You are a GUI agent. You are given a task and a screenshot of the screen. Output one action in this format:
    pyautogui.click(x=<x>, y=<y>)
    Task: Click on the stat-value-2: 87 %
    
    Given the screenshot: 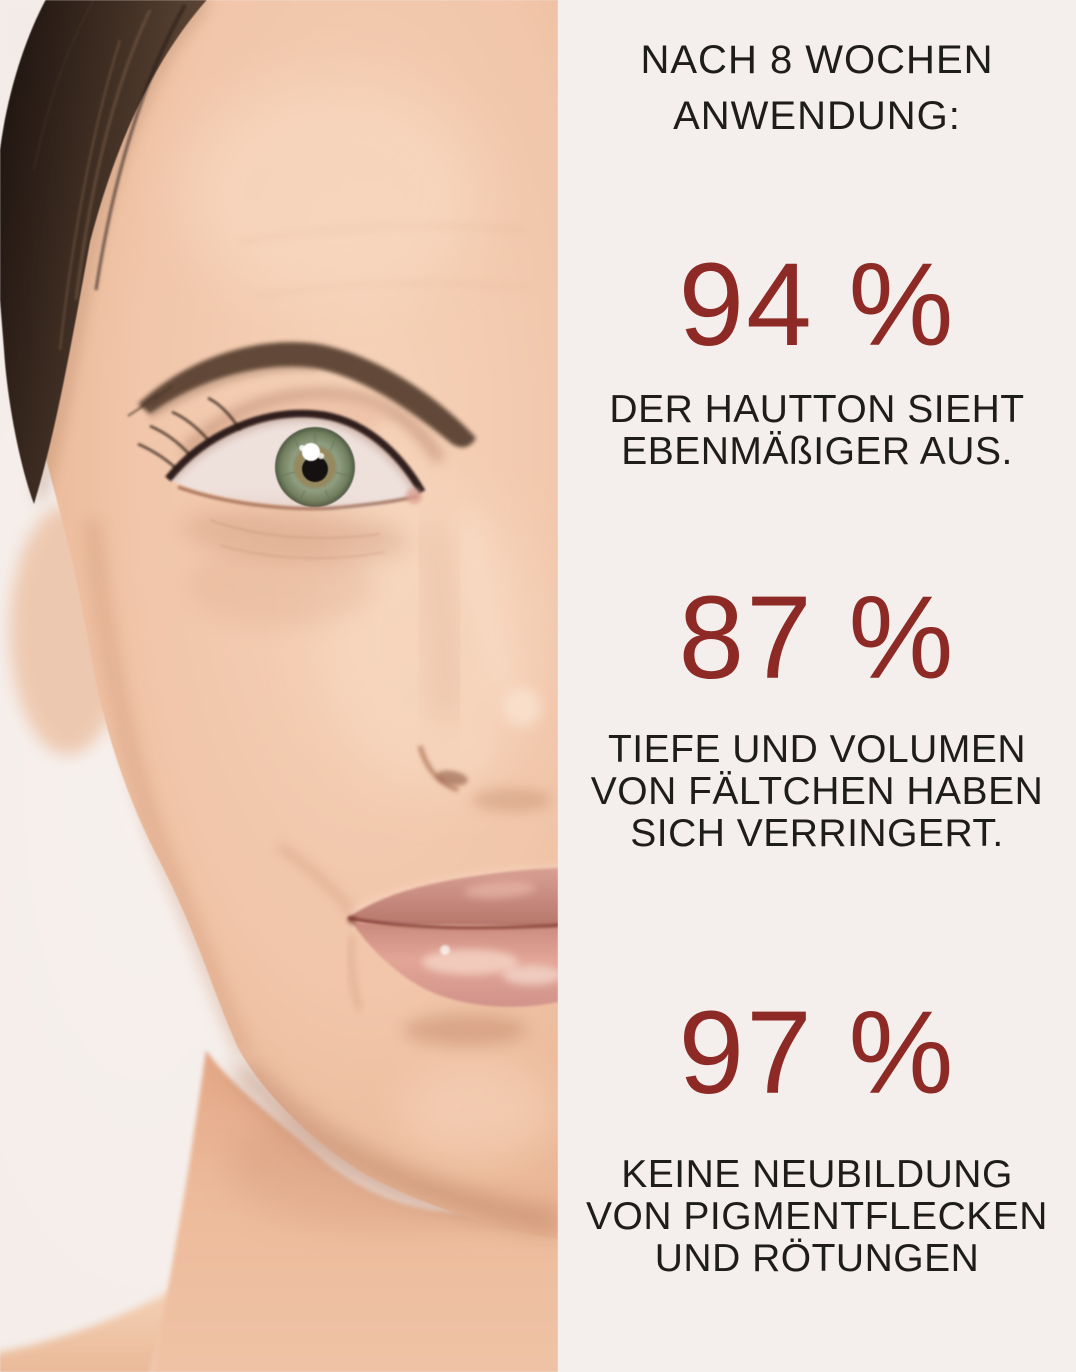 What is the action you would take?
    pyautogui.click(x=817, y=638)
    